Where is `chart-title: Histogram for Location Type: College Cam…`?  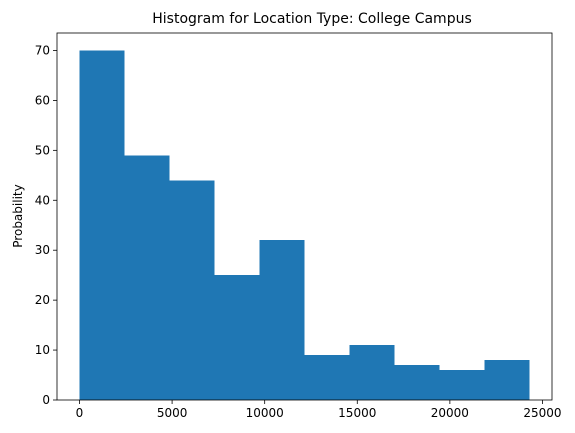 chart-title: Histogram for Location Type: College Cam… is located at coordinates (312, 19).